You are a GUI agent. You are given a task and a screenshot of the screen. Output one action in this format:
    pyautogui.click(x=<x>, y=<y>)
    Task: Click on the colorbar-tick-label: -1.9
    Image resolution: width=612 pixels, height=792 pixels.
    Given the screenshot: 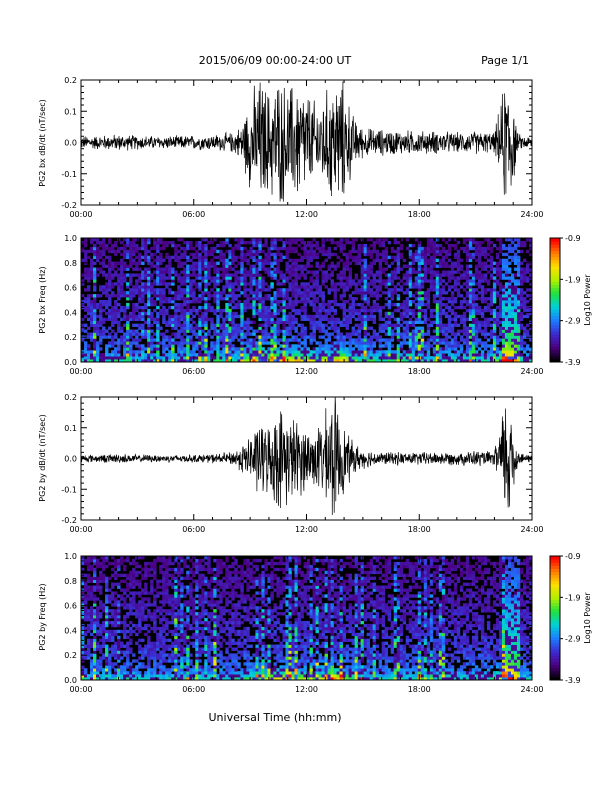 What is the action you would take?
    pyautogui.click(x=573, y=279)
    